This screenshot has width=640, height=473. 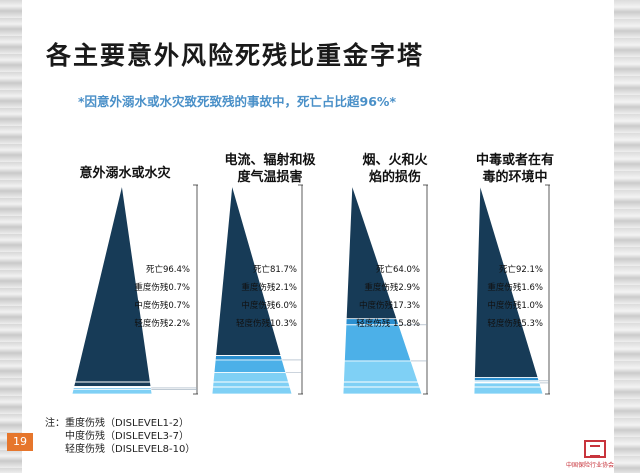 What do you see at coordinates (388, 323) in the screenshot?
I see `pyramid-label-mild: 轻度伤残 15.8%` at bounding box center [388, 323].